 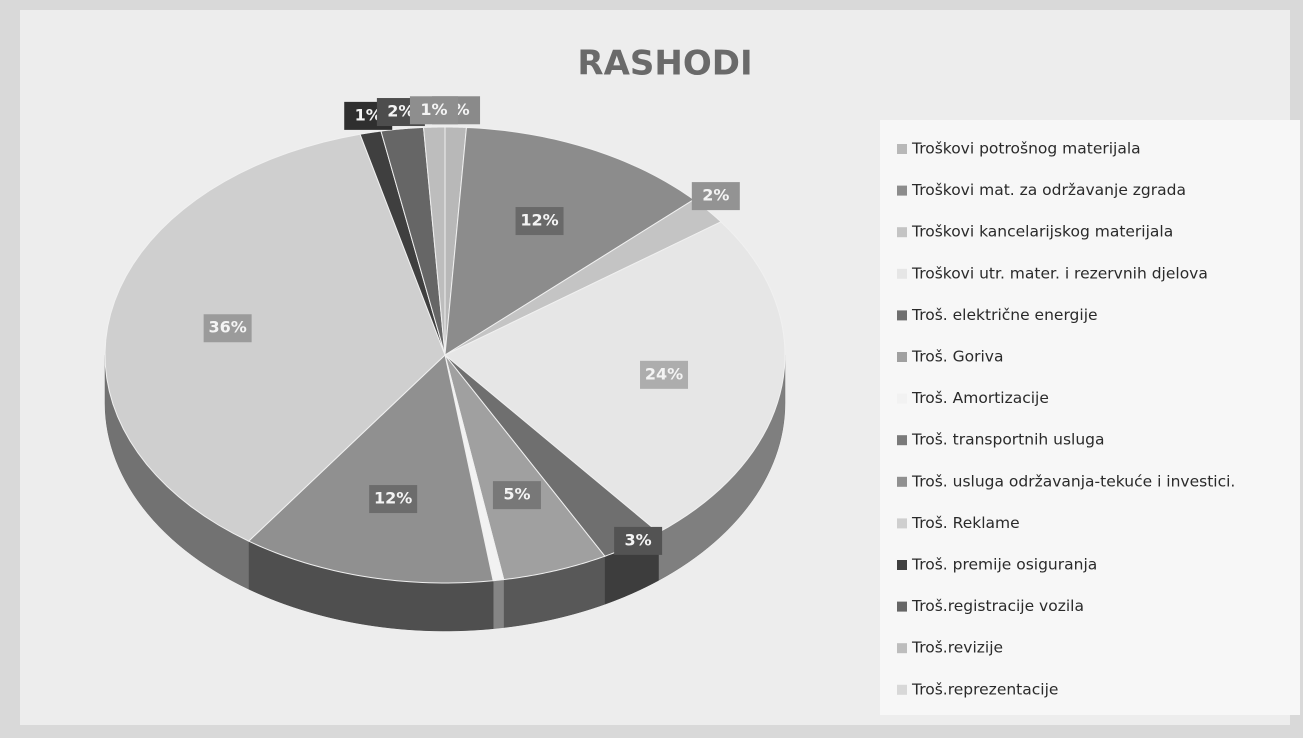 I want to click on data-label: 3%, so click(x=638, y=539).